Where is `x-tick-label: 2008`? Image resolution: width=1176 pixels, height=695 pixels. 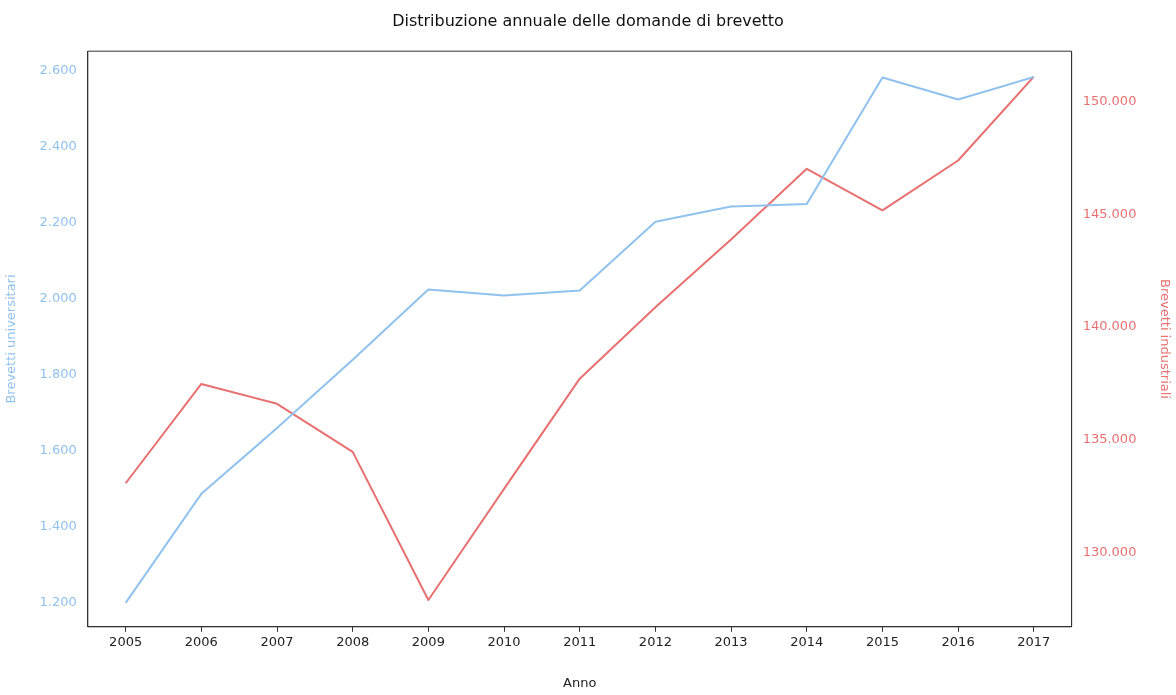 x-tick-label: 2008 is located at coordinates (353, 641).